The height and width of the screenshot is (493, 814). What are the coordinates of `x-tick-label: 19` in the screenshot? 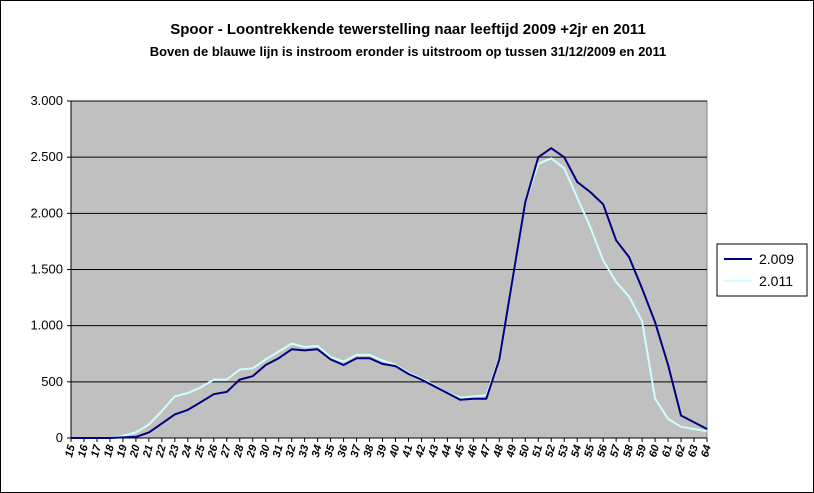 It's located at (122, 451).